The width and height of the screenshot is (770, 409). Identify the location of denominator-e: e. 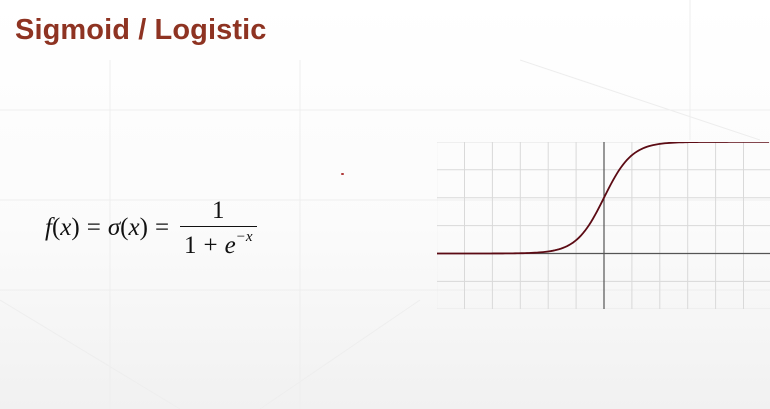
(230, 245).